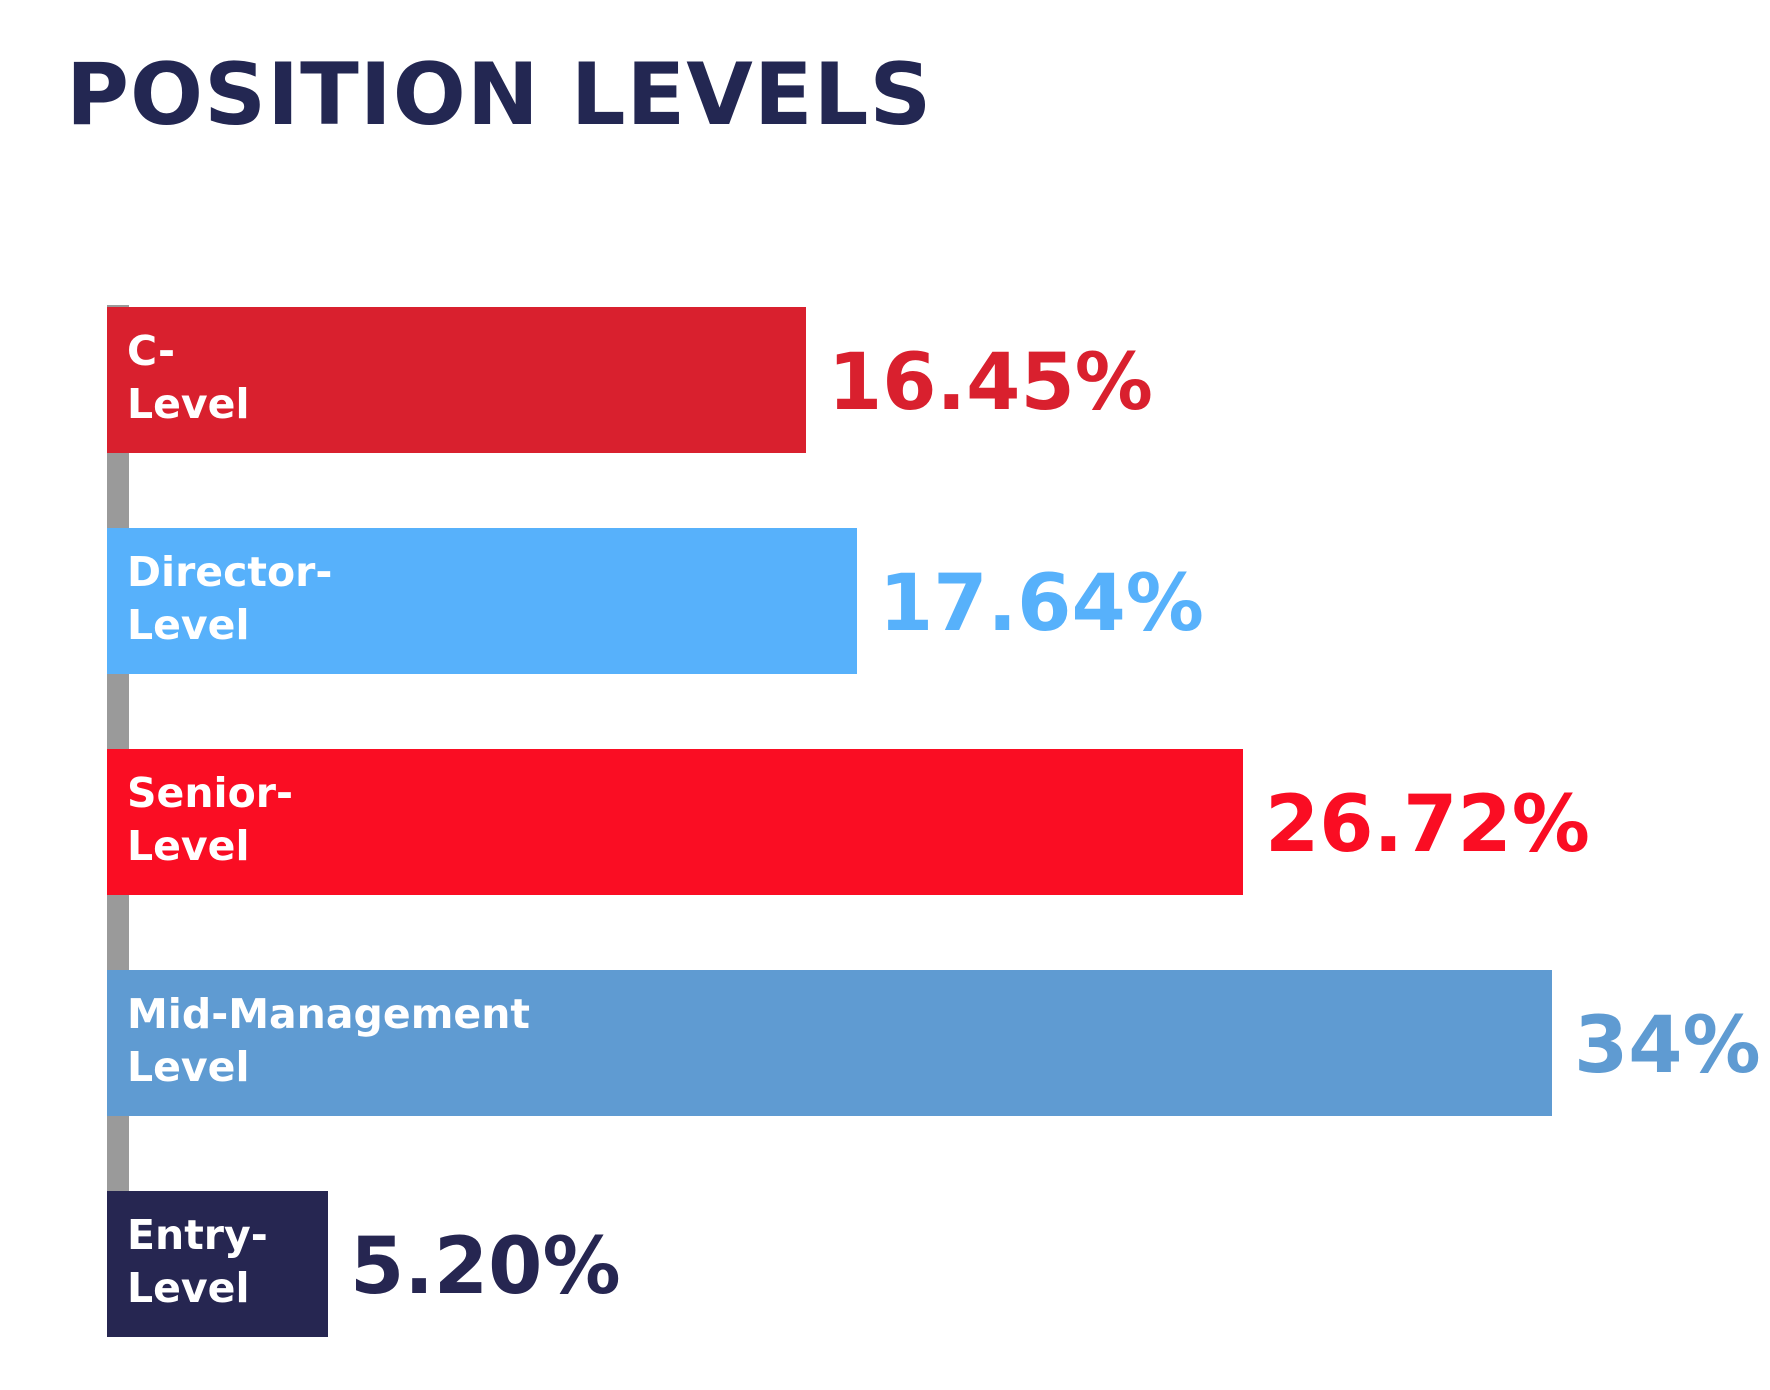 The image size is (1770, 1390). What do you see at coordinates (230, 598) in the screenshot?
I see `bar-label-director-level: Director- Level` at bounding box center [230, 598].